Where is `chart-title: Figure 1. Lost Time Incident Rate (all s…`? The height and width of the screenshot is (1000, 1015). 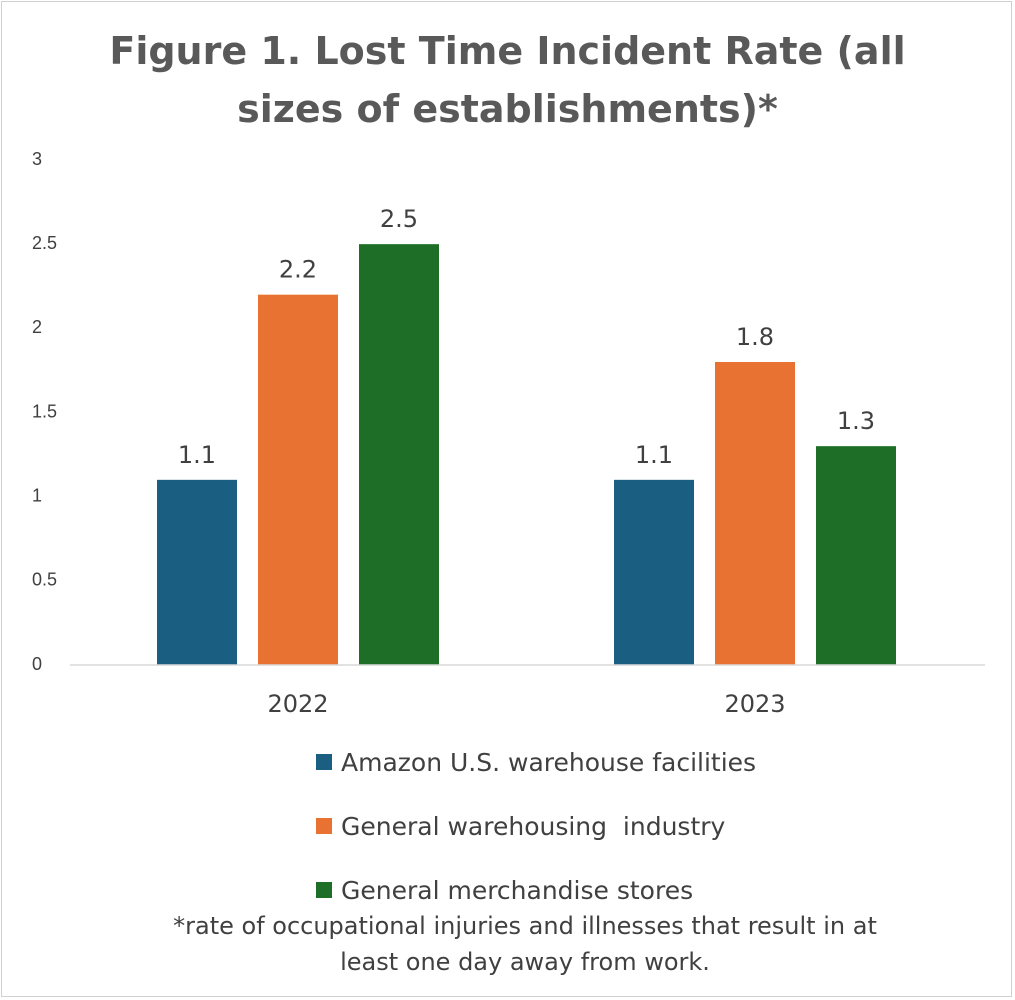
chart-title: Figure 1. Lost Time Incident Rate (all s… is located at coordinates (507, 80).